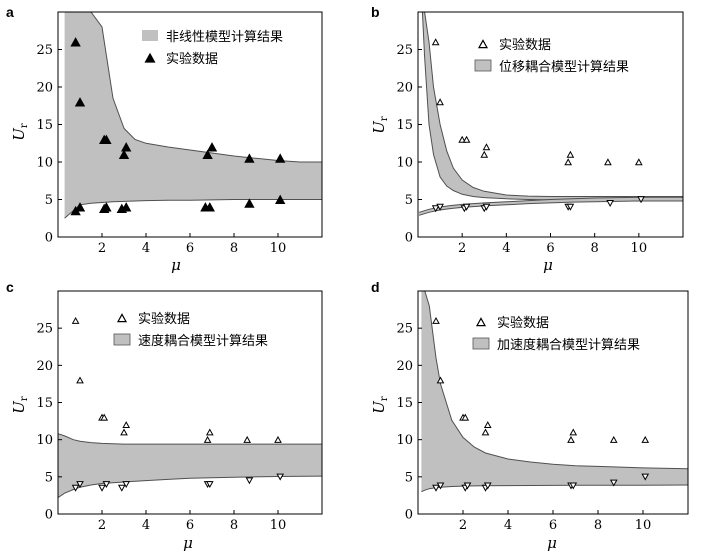 The image size is (705, 560). Describe the element at coordinates (10, 12) in the screenshot. I see `panel-letter: a` at that location.